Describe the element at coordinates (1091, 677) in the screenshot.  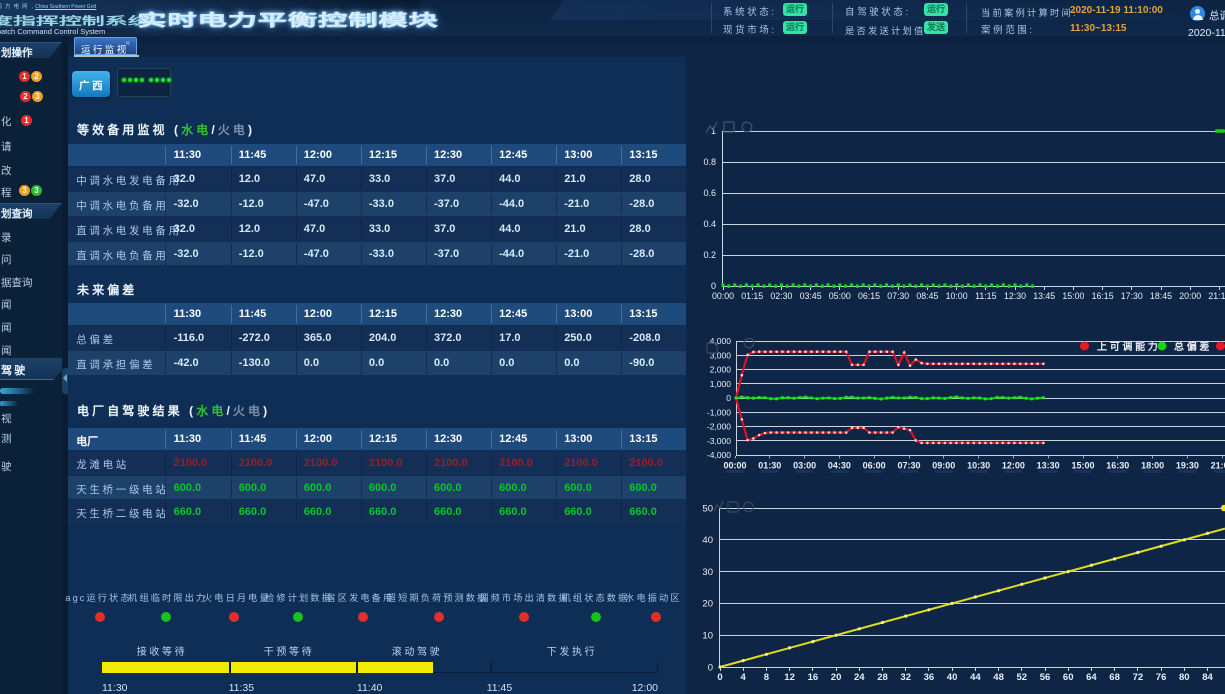
I see `svg-text: 64` at that location.